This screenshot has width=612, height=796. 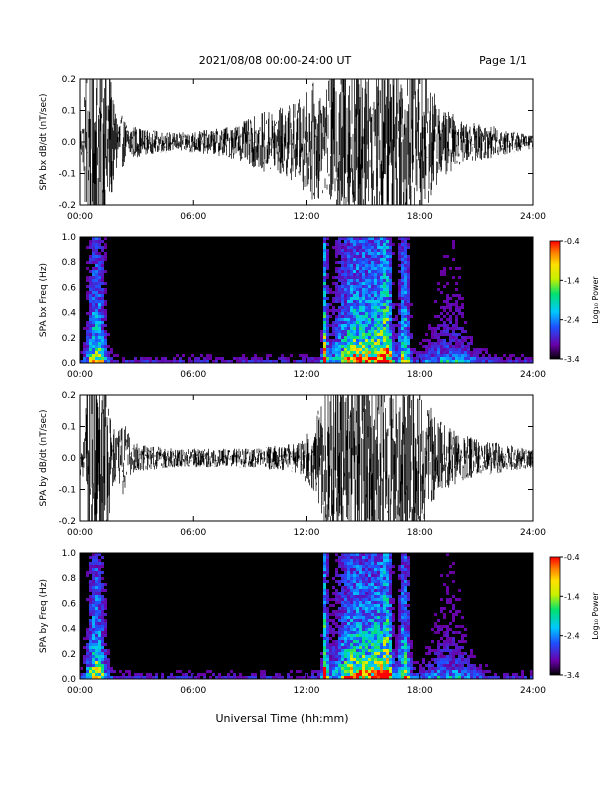 What do you see at coordinates (572, 241) in the screenshot?
I see `colorbar-tick-label: -0.4` at bounding box center [572, 241].